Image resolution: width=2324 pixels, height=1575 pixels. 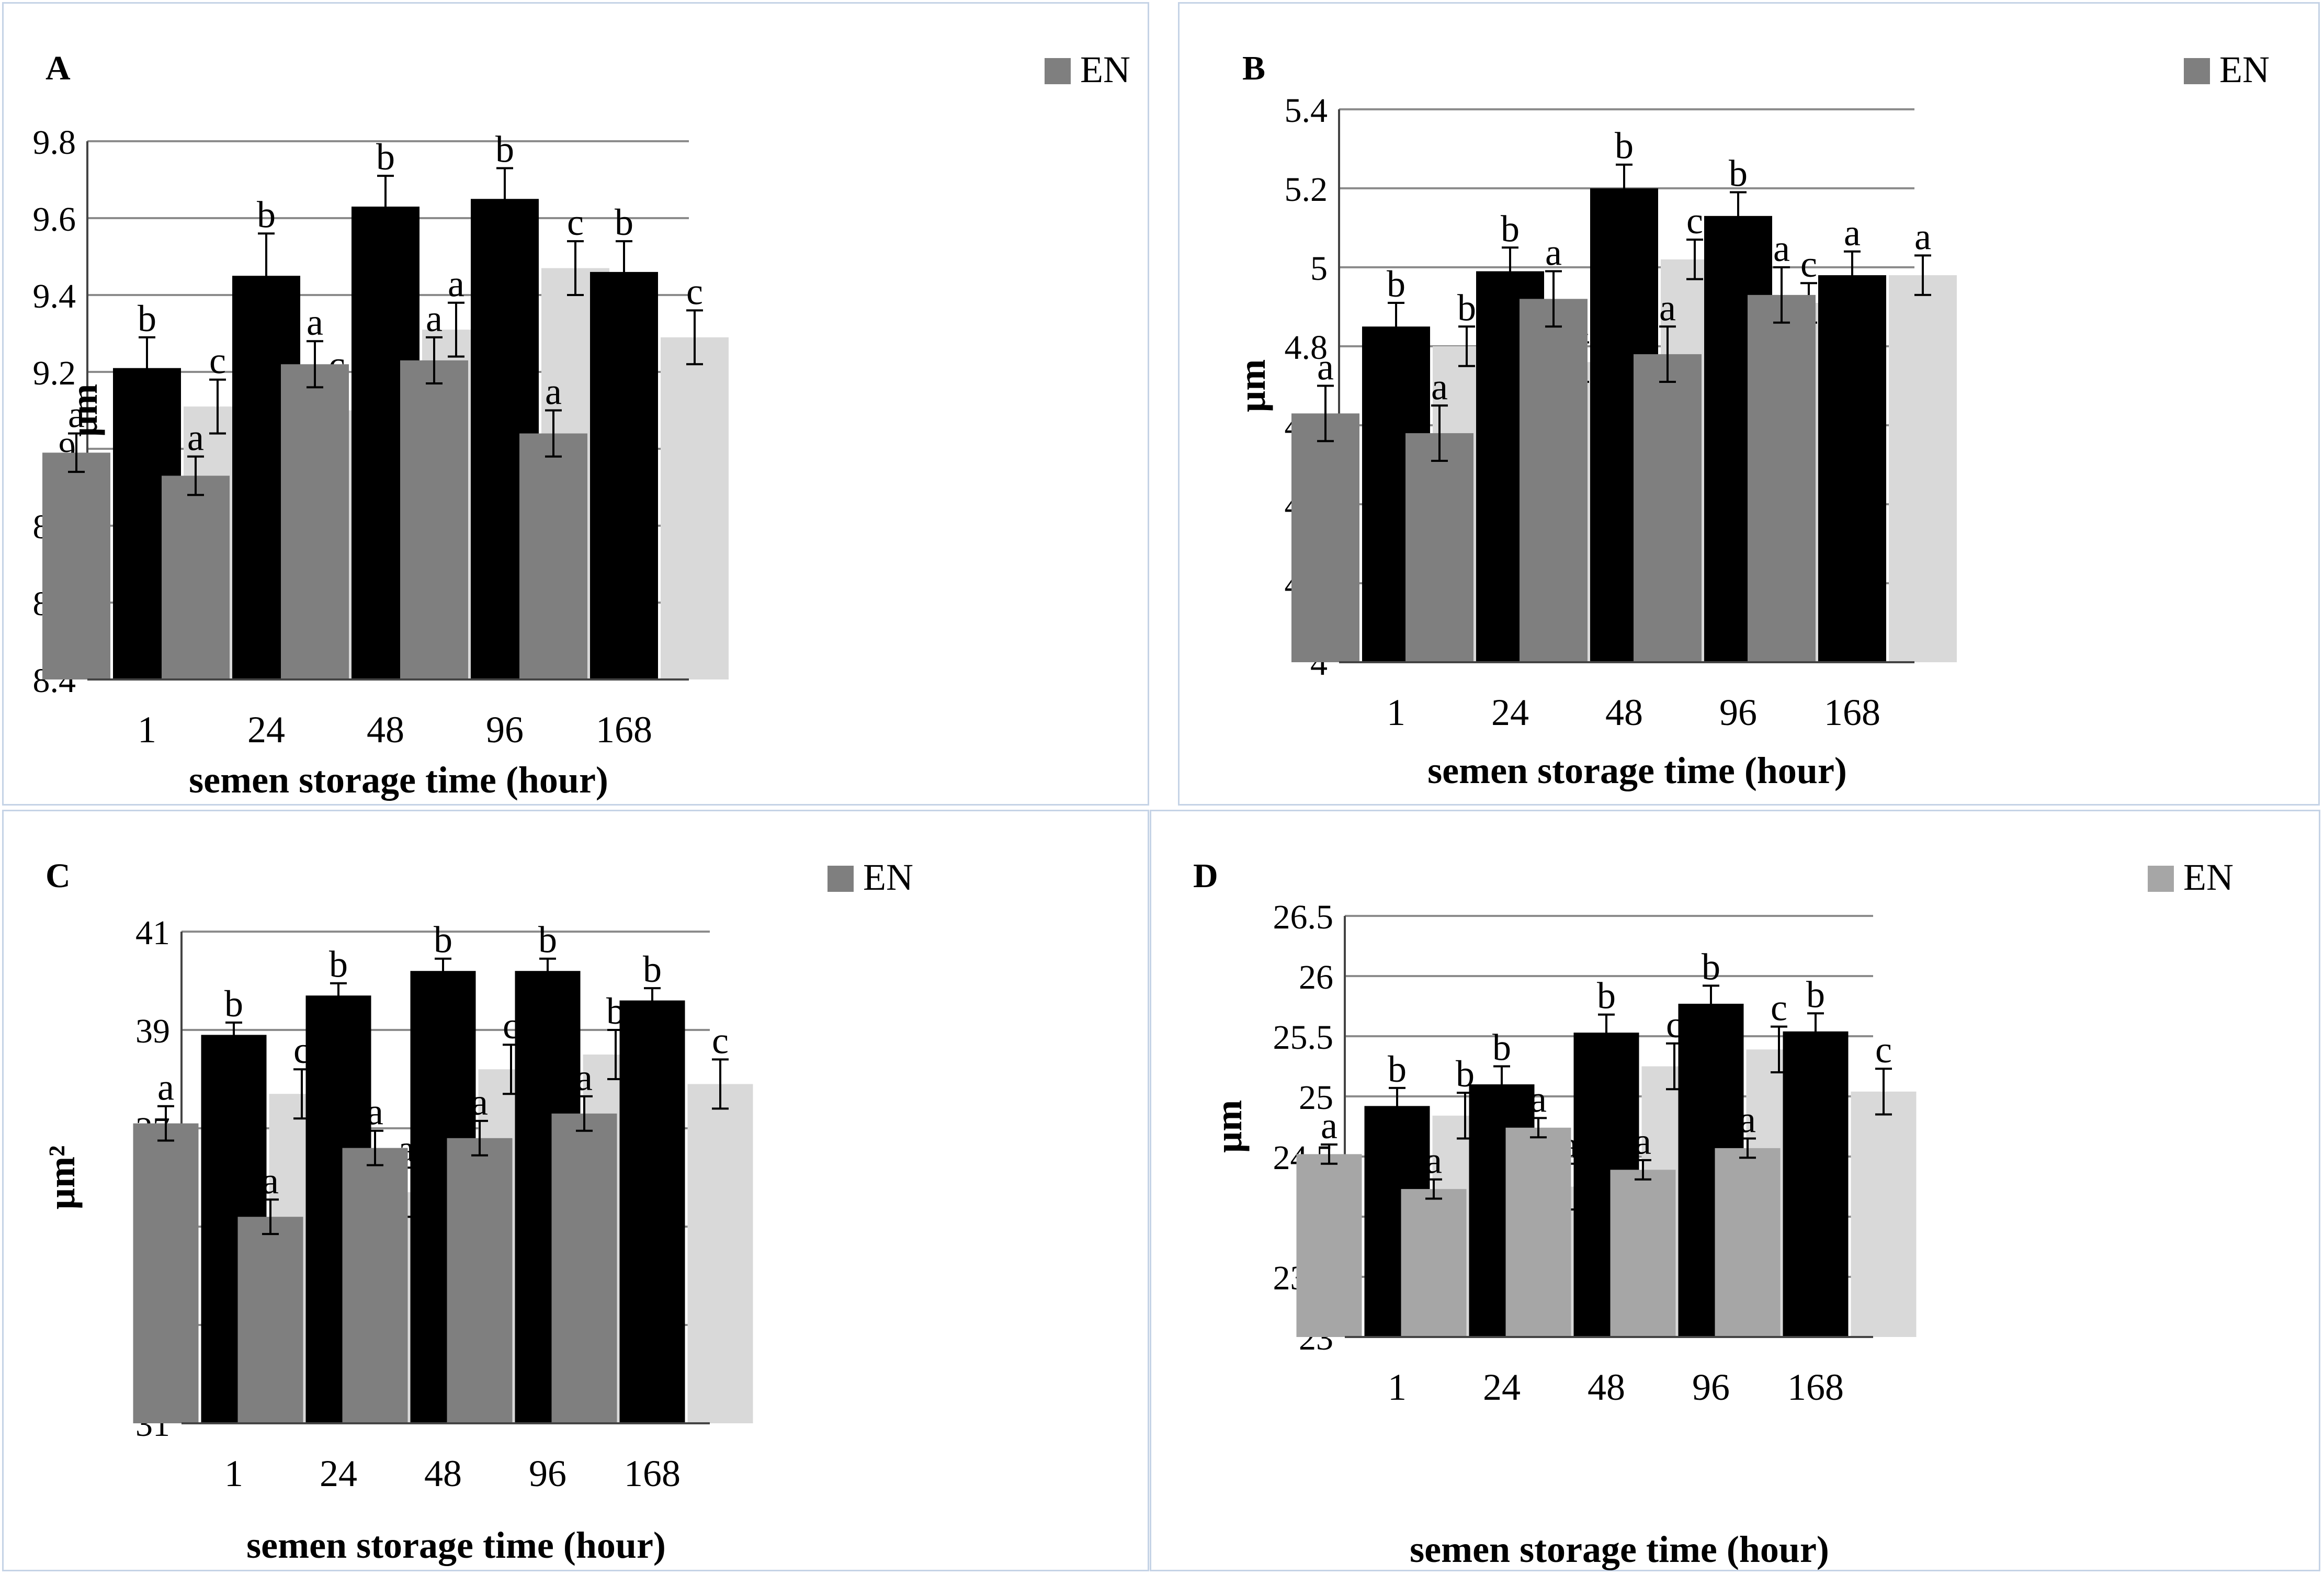 What do you see at coordinates (1319, 269) in the screenshot?
I see `y-tick-label: 5` at bounding box center [1319, 269].